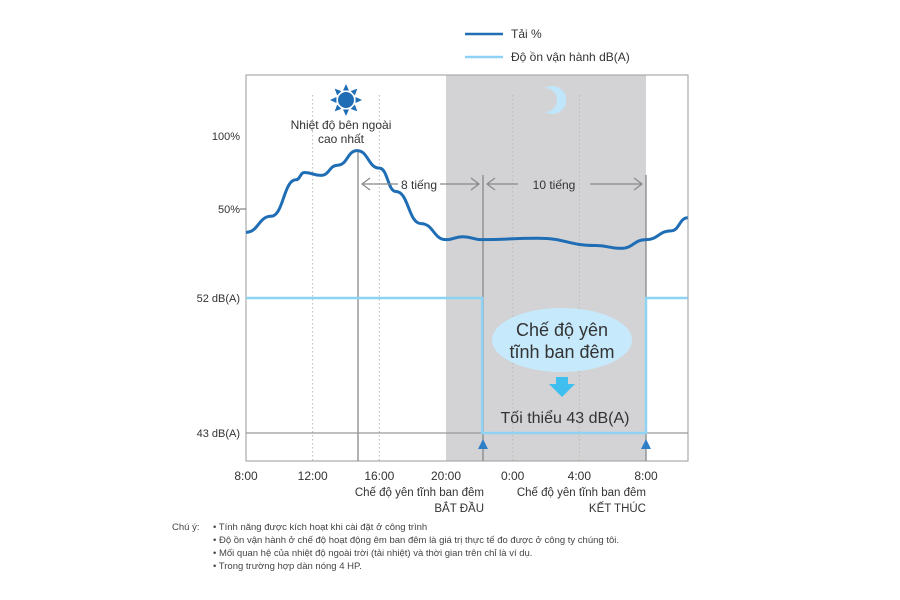  What do you see at coordinates (341, 139) in the screenshot?
I see `peak-label-line2: cao nhất` at bounding box center [341, 139].